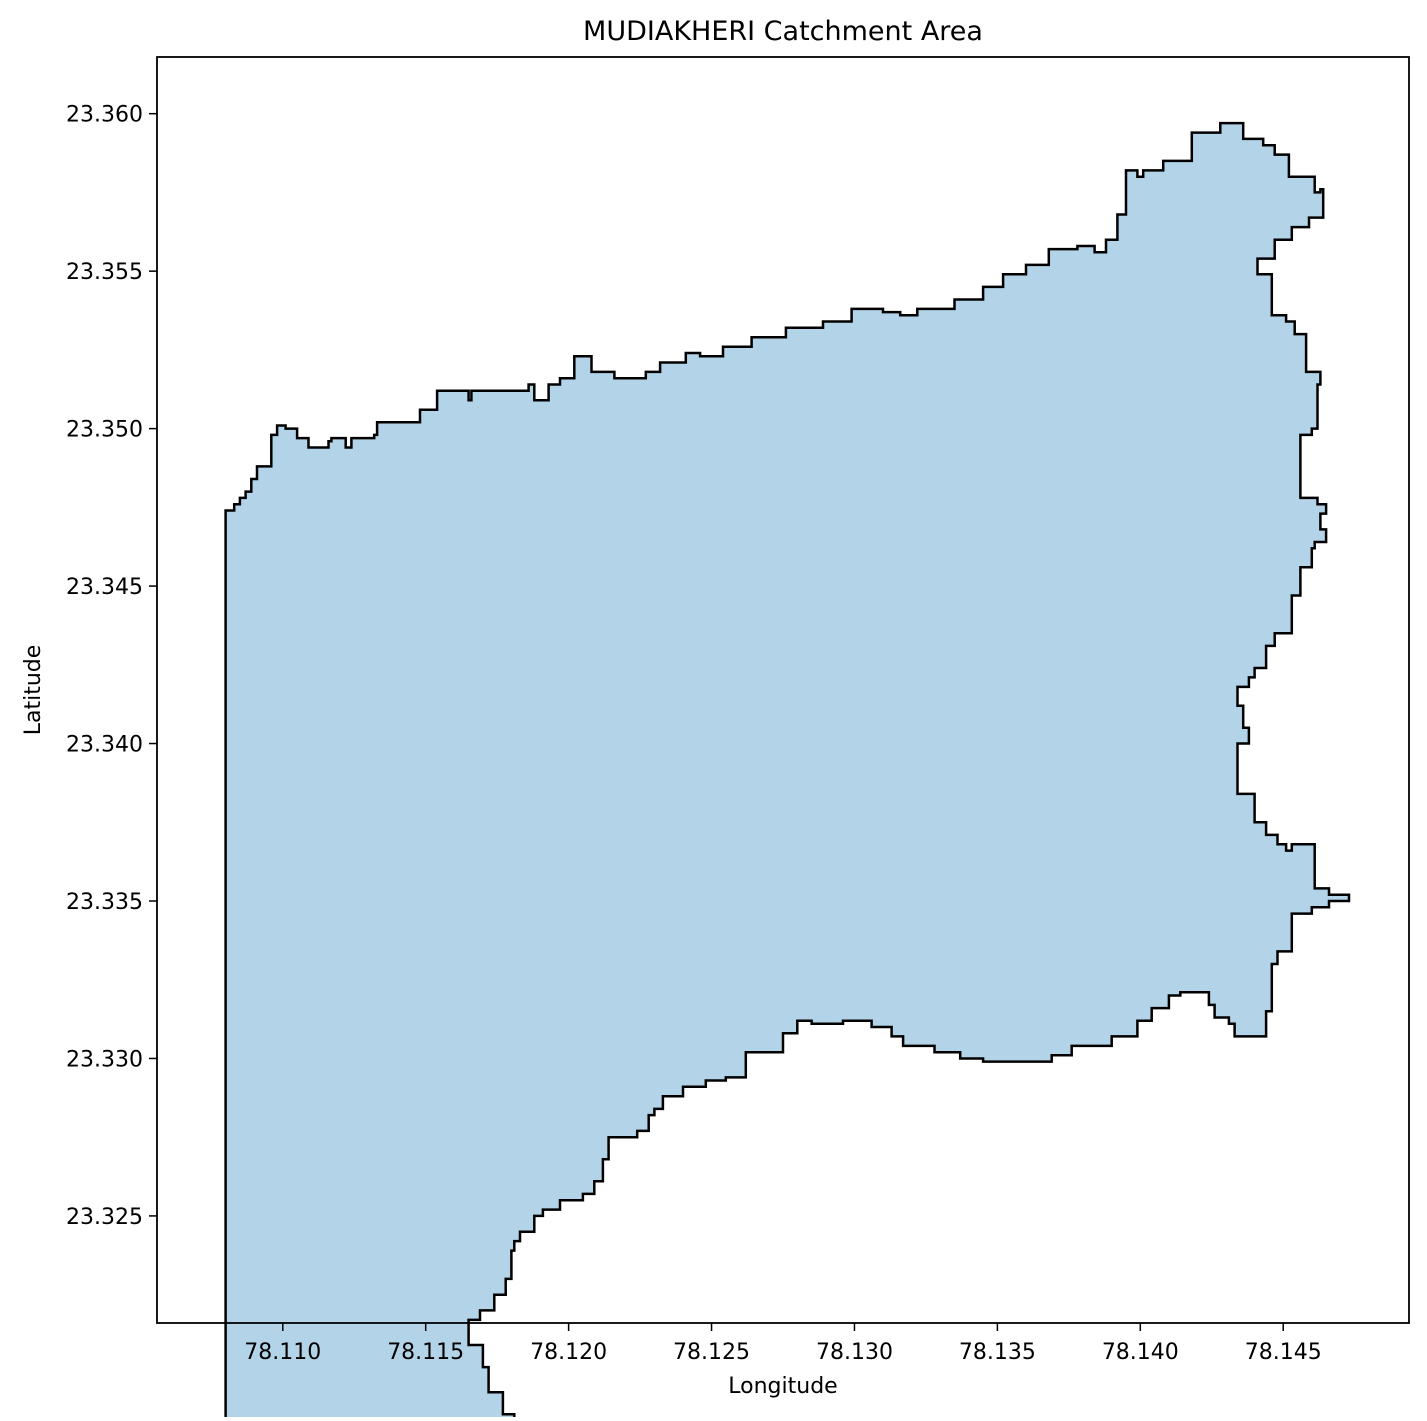 This screenshot has height=1421, width=1427. Describe the element at coordinates (104, 272) in the screenshot. I see `y-tick-label: 23.355` at that location.